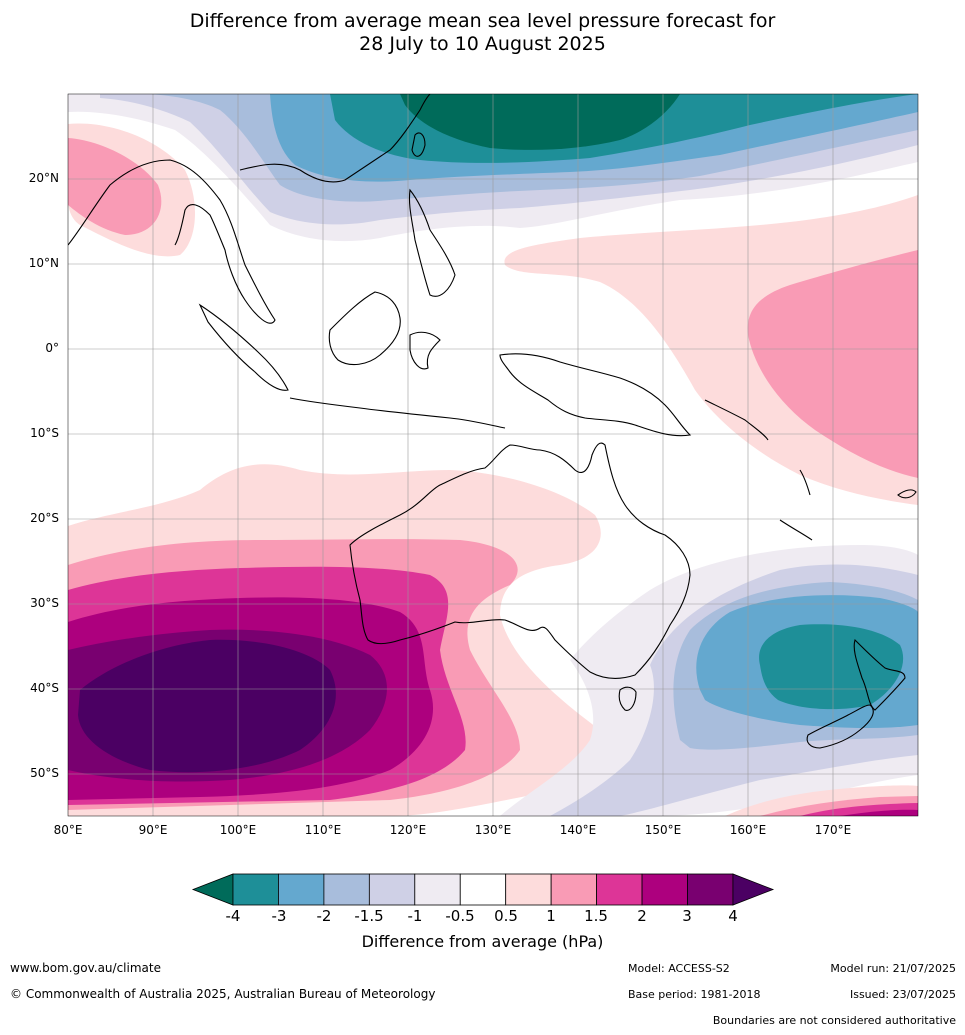 The image size is (965, 1035). I want to click on base-period: Base period: 1981-2018, so click(694, 994).